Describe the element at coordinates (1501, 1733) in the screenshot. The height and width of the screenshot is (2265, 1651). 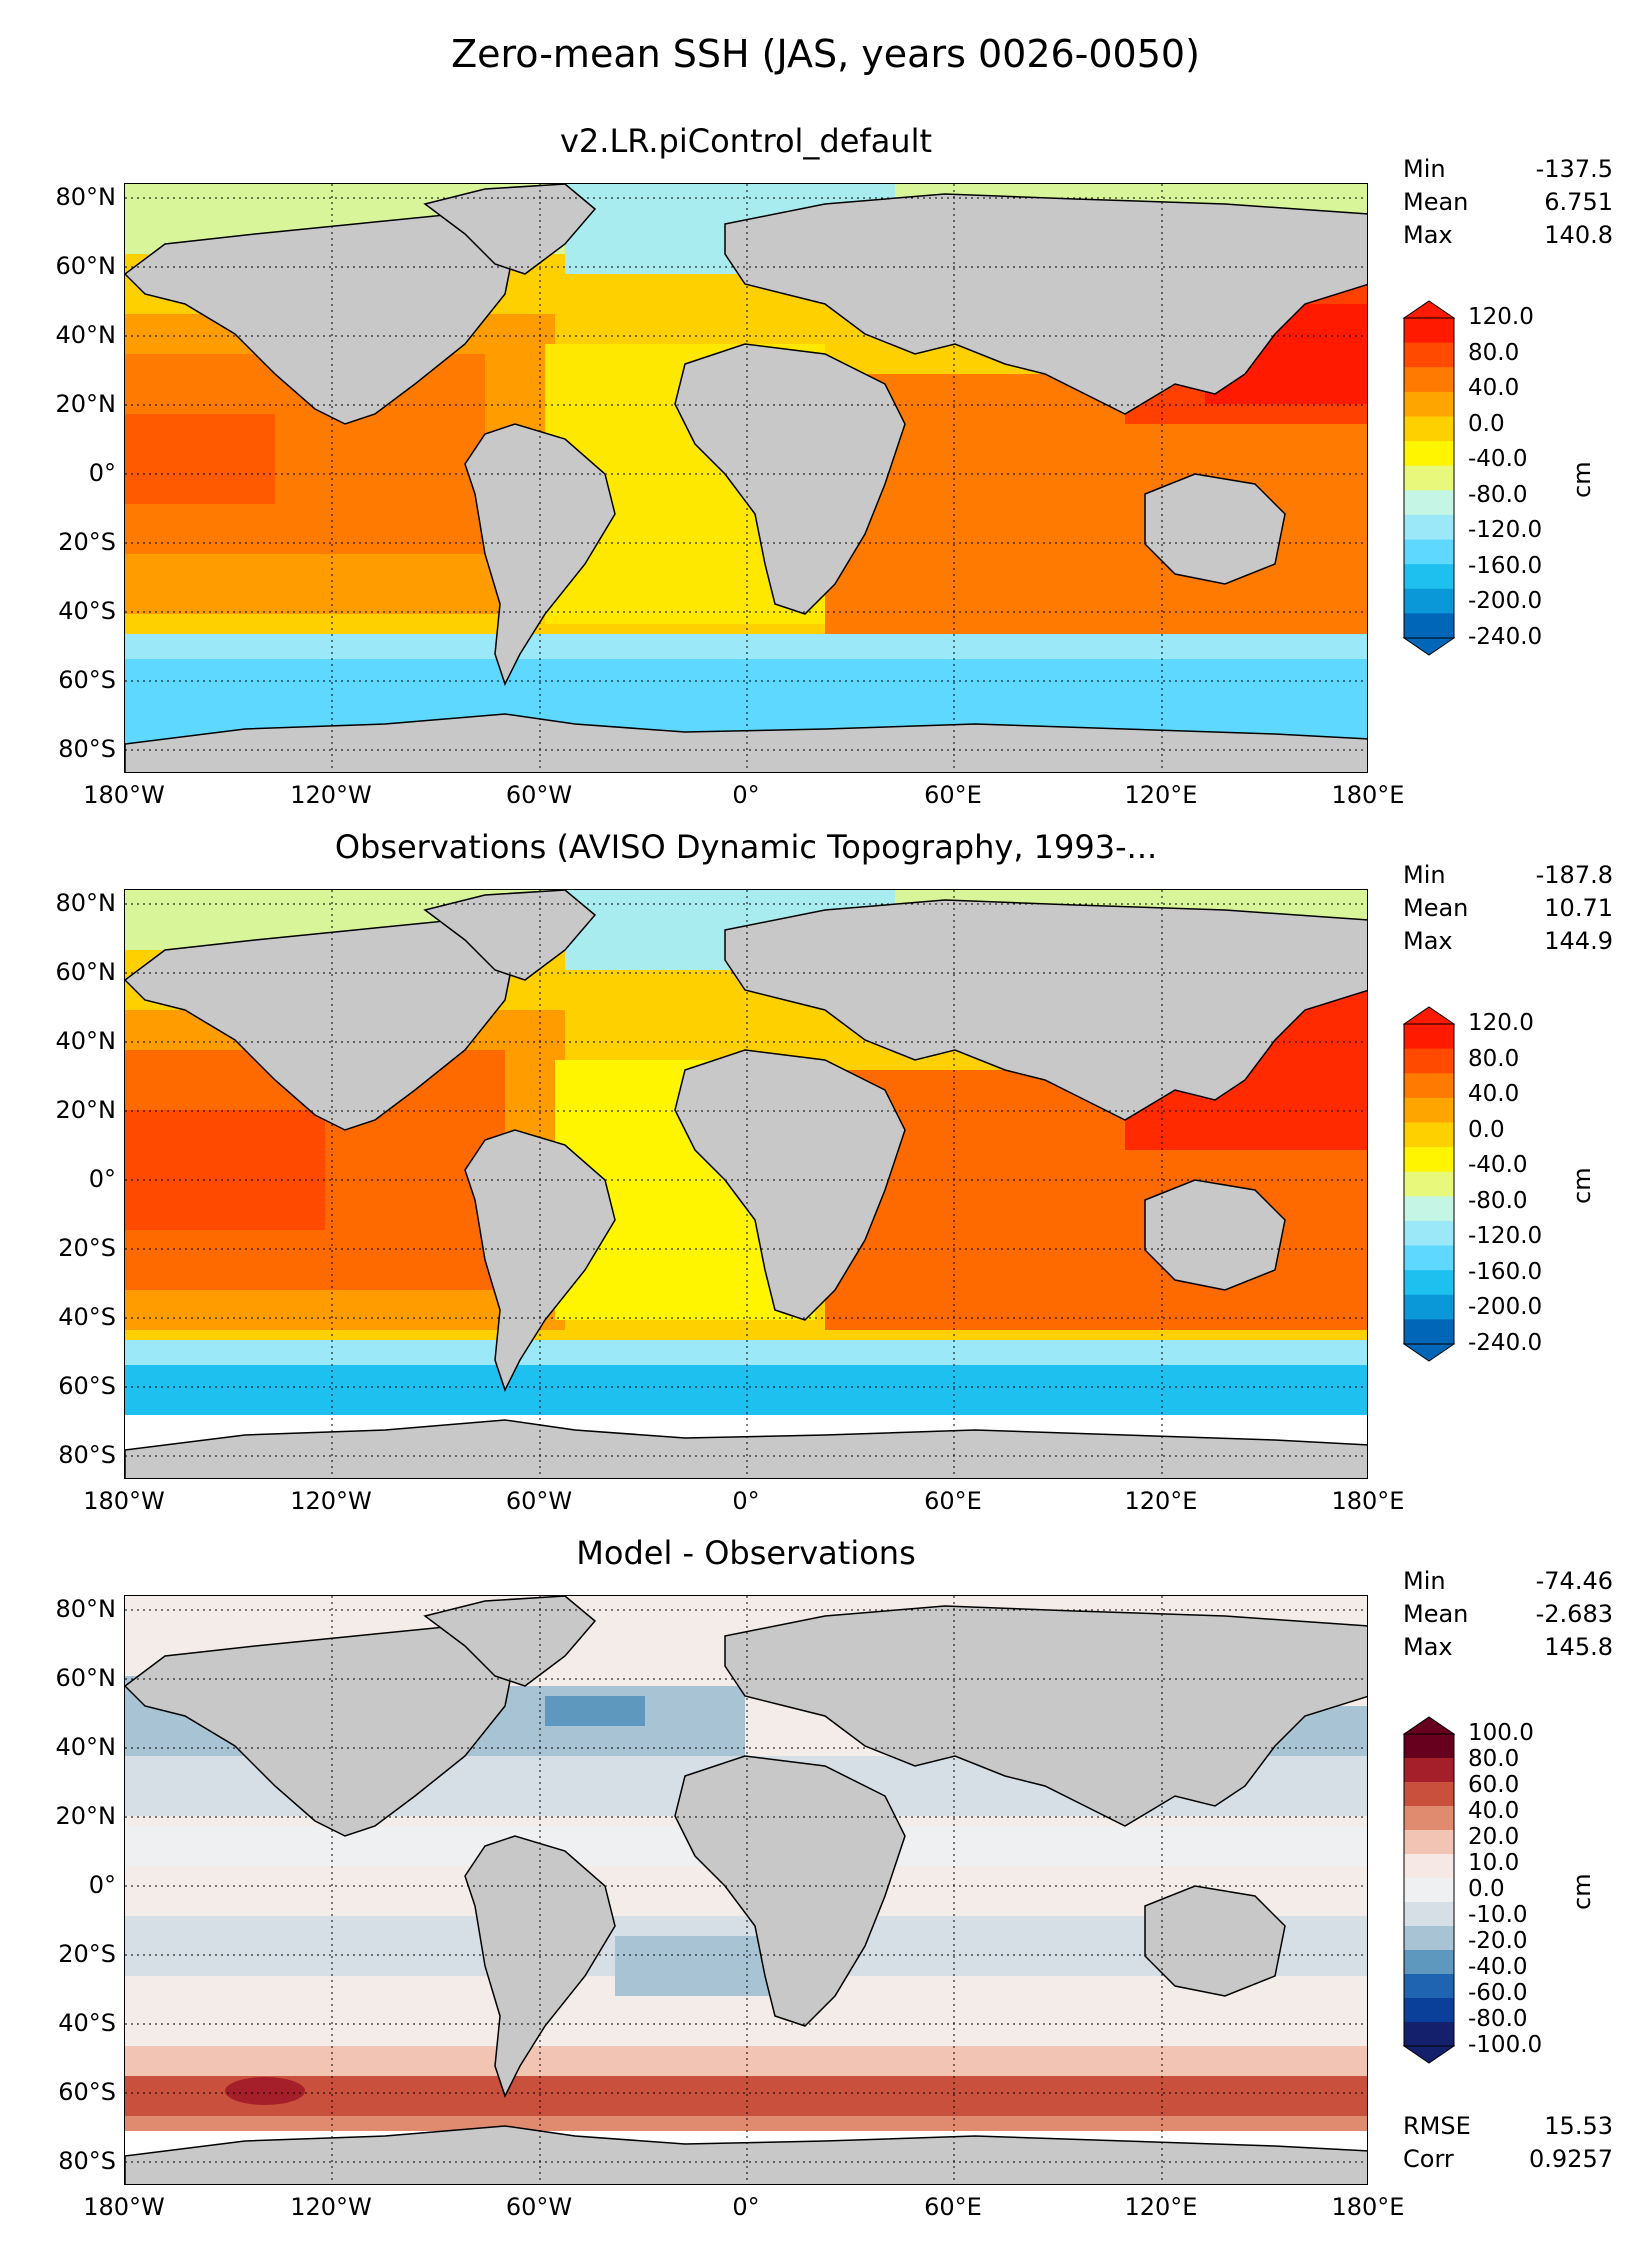
I see `colorbar-tick-label: 100.0` at that location.